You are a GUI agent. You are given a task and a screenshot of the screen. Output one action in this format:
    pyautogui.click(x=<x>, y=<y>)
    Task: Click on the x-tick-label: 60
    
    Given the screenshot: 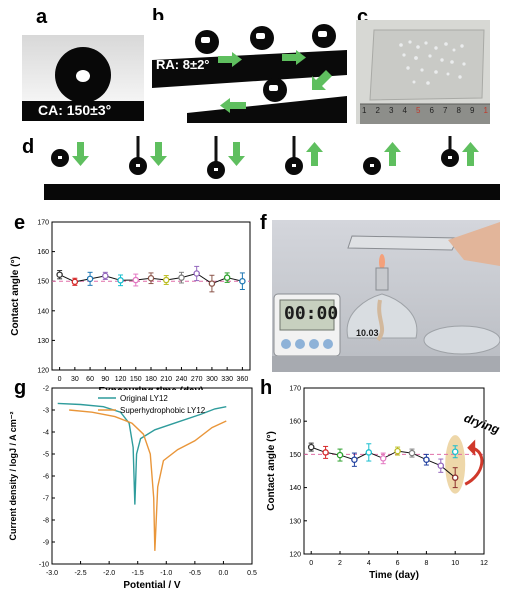 What is the action you would take?
    pyautogui.click(x=90, y=379)
    